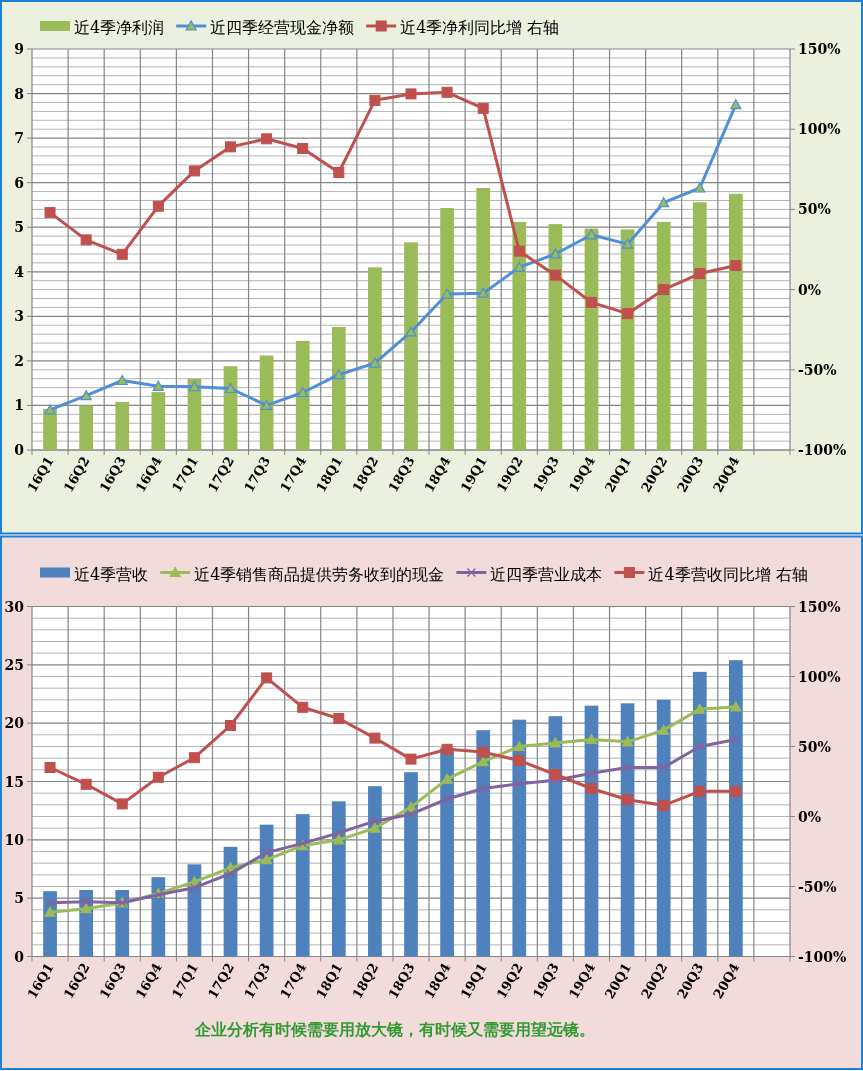 This screenshot has height=1071, width=863. What do you see at coordinates (19, 405) in the screenshot?
I see `y-tick-label: 1` at bounding box center [19, 405].